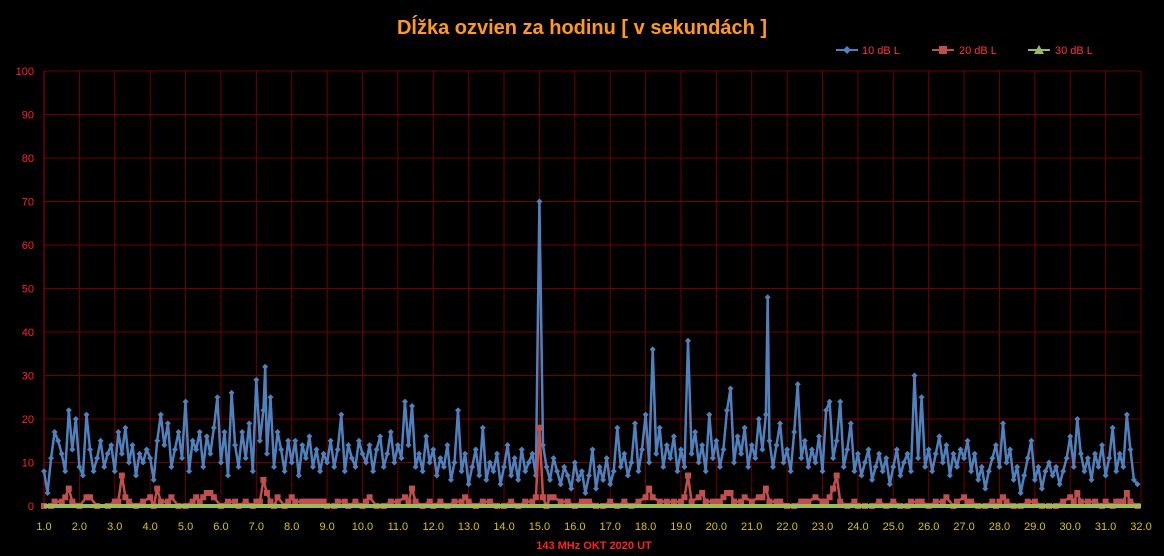  I want to click on x-tick-label: 20.0, so click(716, 527).